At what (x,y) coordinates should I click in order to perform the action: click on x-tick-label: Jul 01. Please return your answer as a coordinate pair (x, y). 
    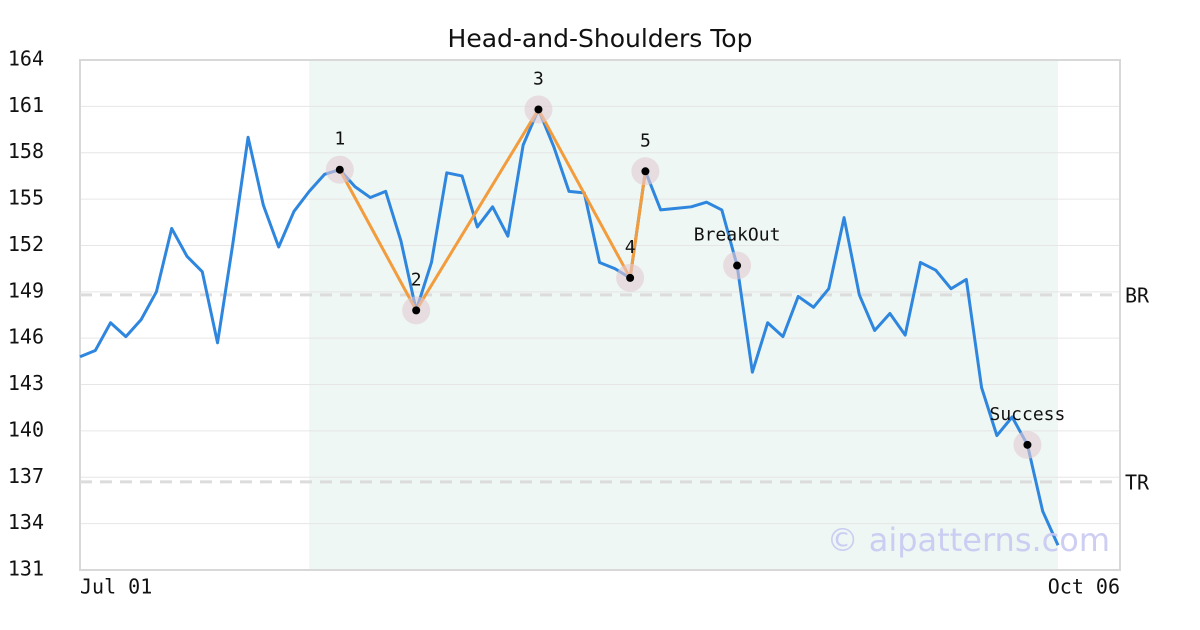
    Looking at the image, I should click on (116, 587).